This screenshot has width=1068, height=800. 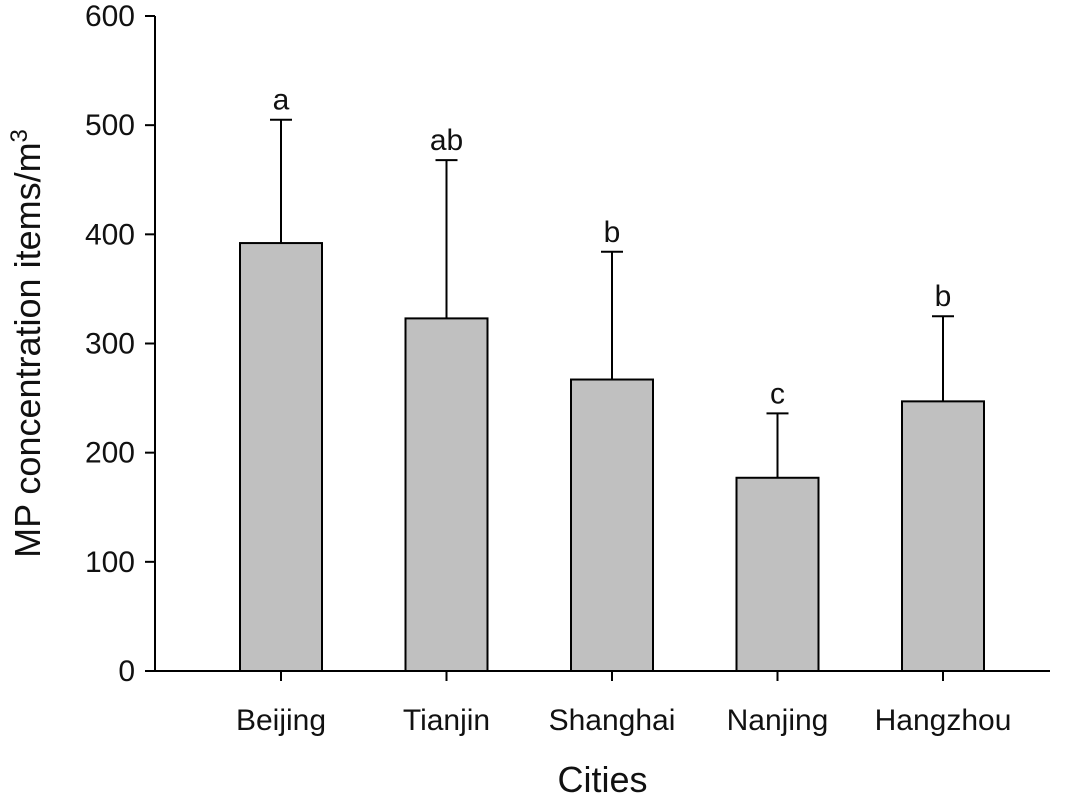 What do you see at coordinates (110, 453) in the screenshot?
I see `y-tick-label: 200` at bounding box center [110, 453].